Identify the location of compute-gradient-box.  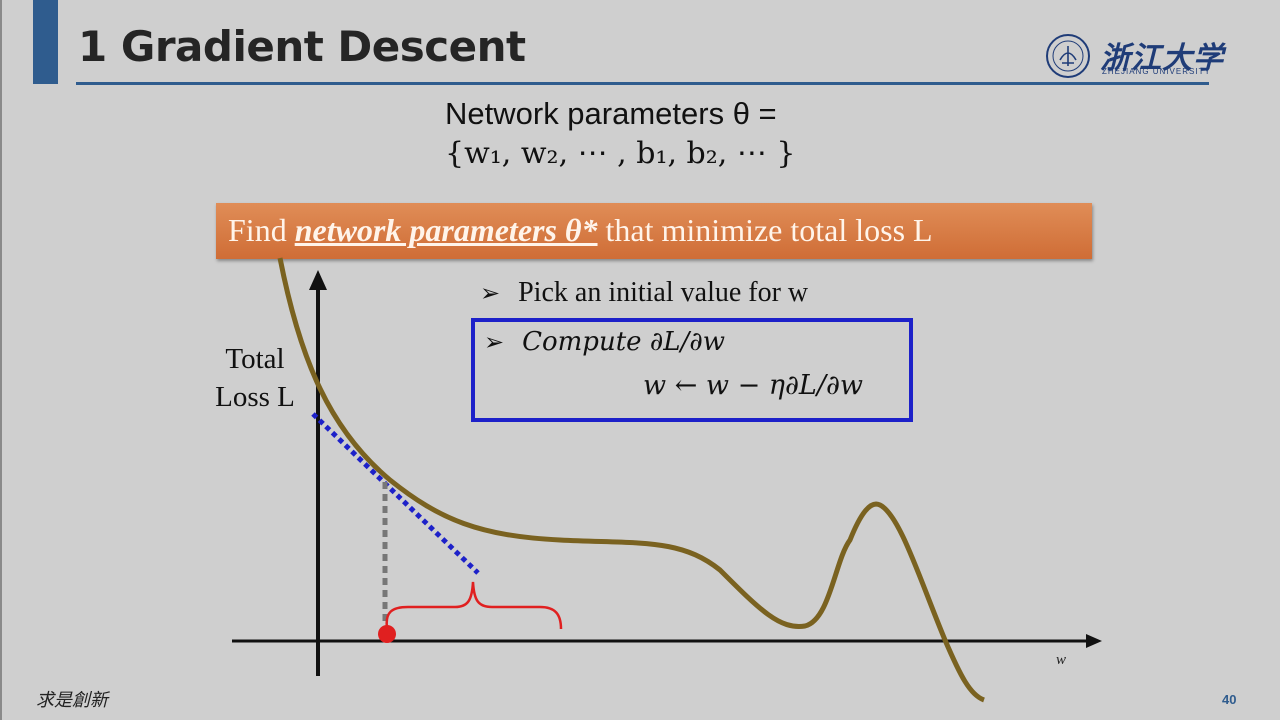
(692, 370).